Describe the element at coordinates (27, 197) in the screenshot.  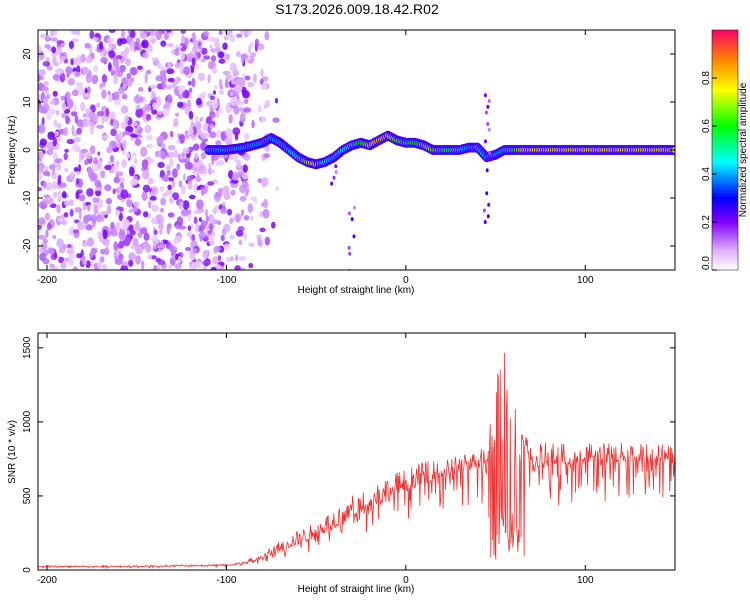
I see `y-tick-label: -10` at that location.